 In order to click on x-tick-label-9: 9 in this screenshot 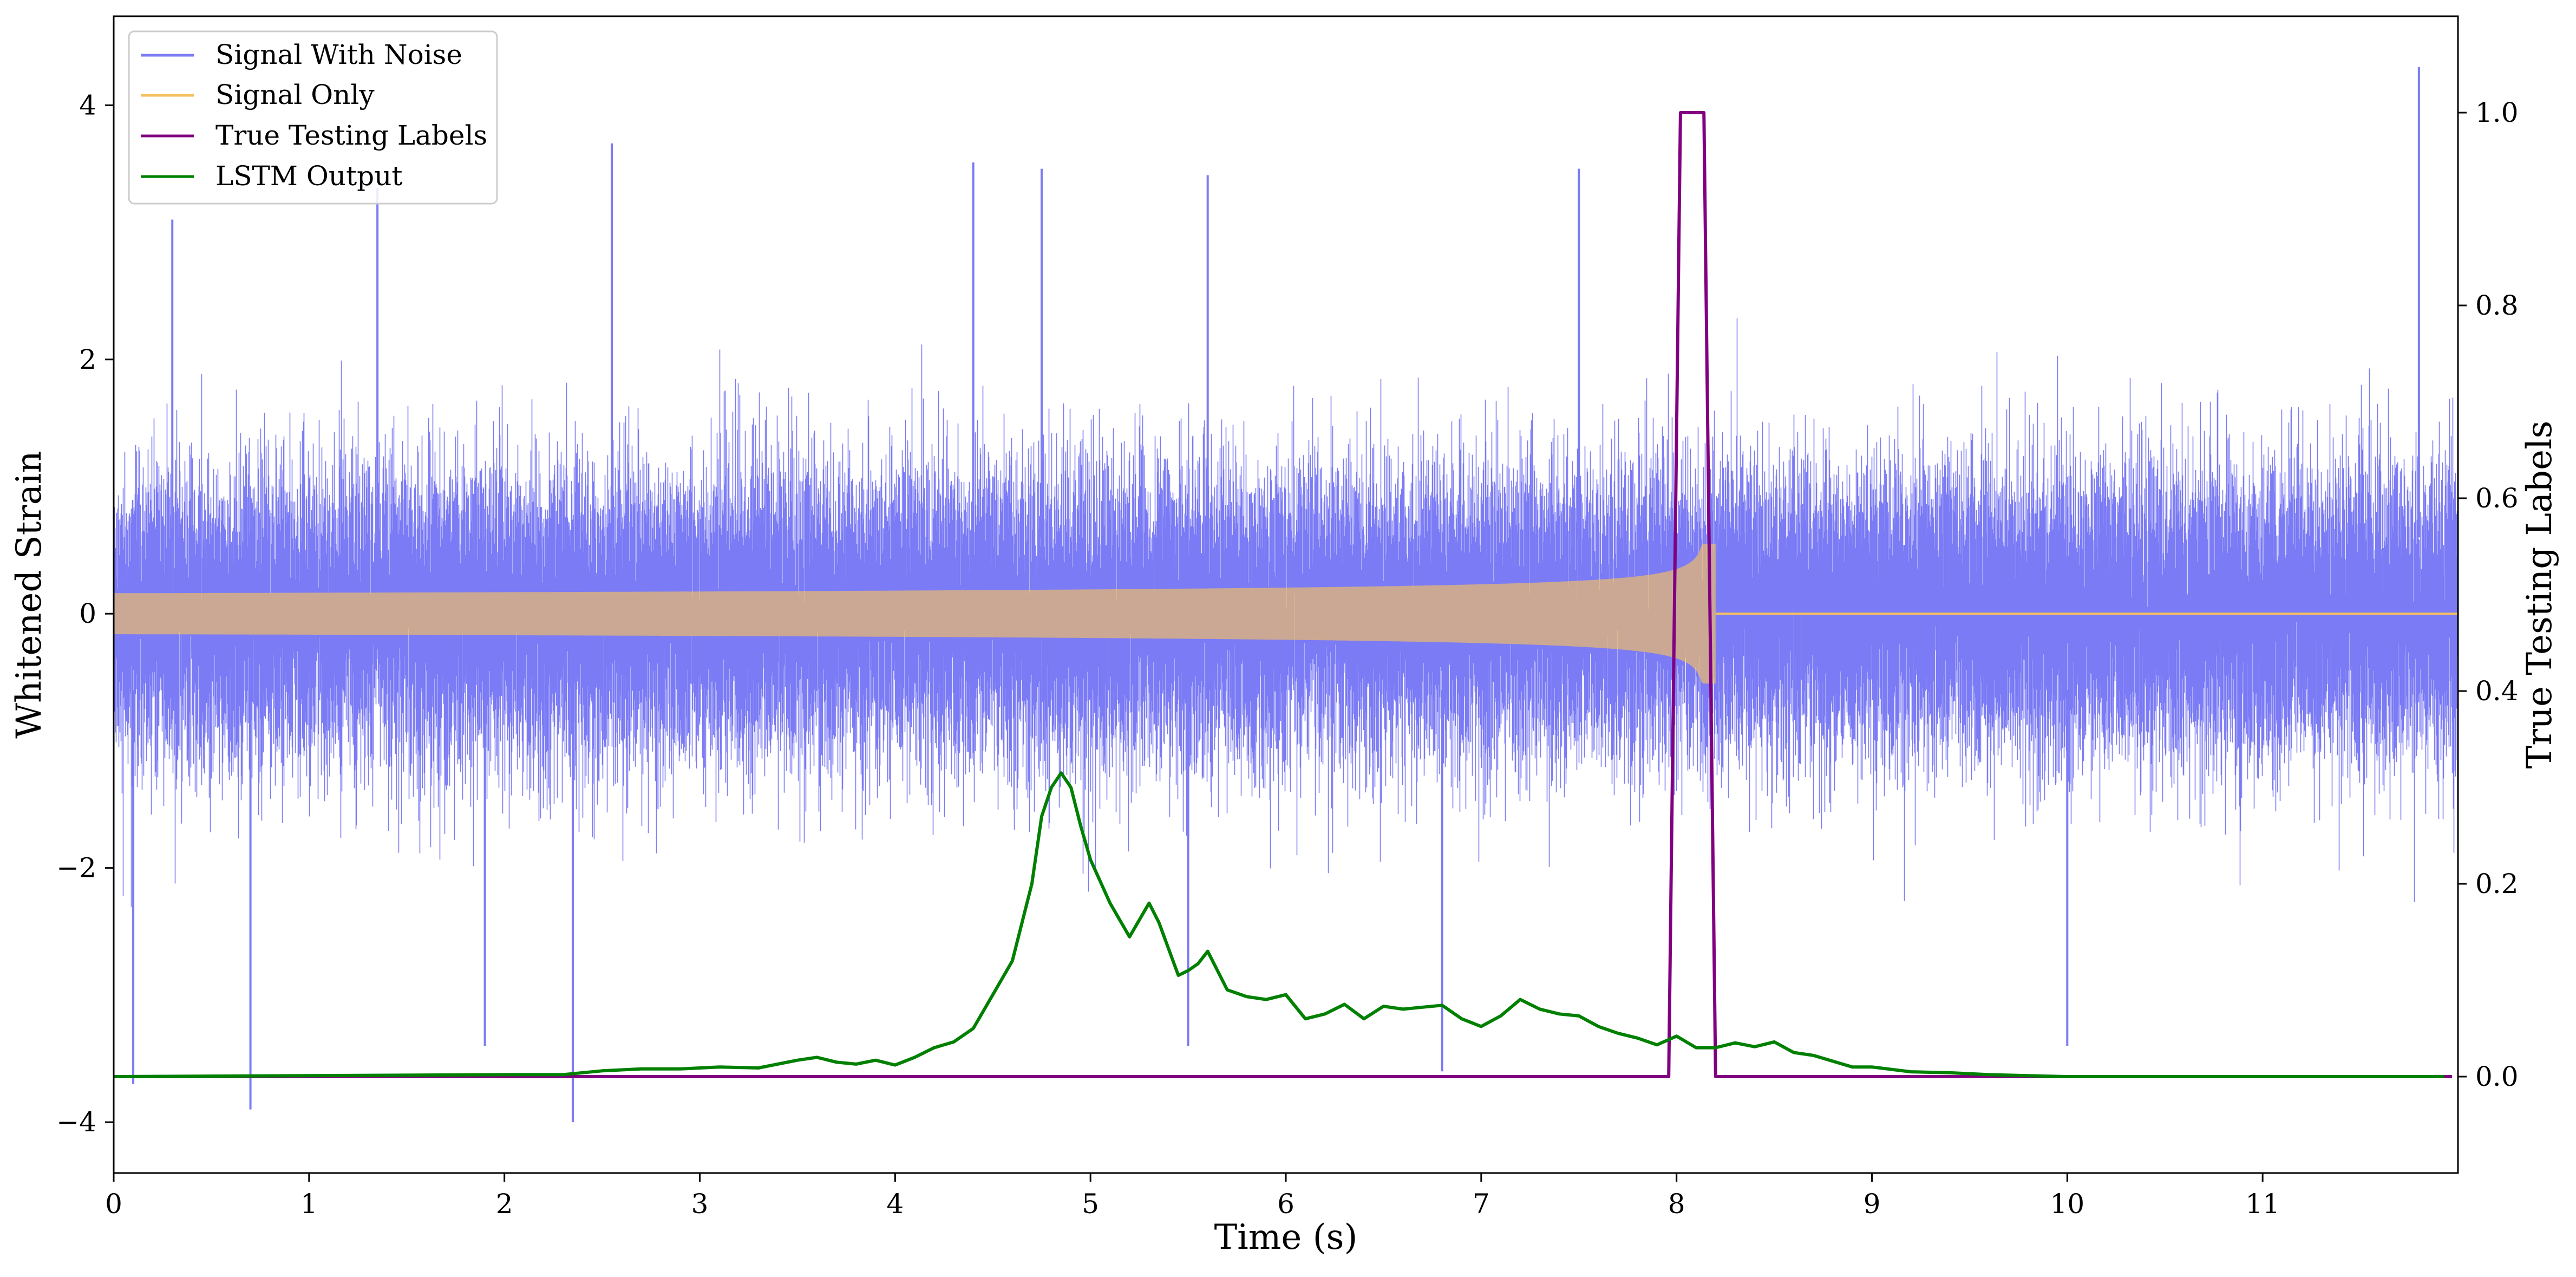, I will do `click(1873, 1204)`.